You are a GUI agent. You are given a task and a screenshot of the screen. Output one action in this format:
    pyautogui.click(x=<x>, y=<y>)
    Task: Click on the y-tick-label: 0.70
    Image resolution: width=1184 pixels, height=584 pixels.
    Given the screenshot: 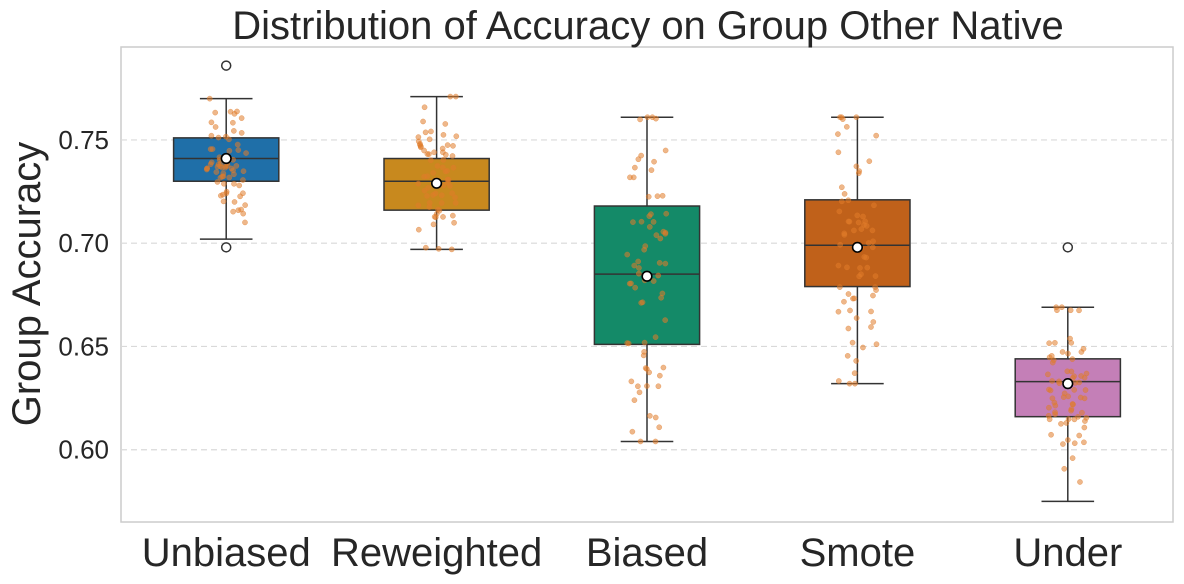 What is the action you would take?
    pyautogui.click(x=83, y=243)
    